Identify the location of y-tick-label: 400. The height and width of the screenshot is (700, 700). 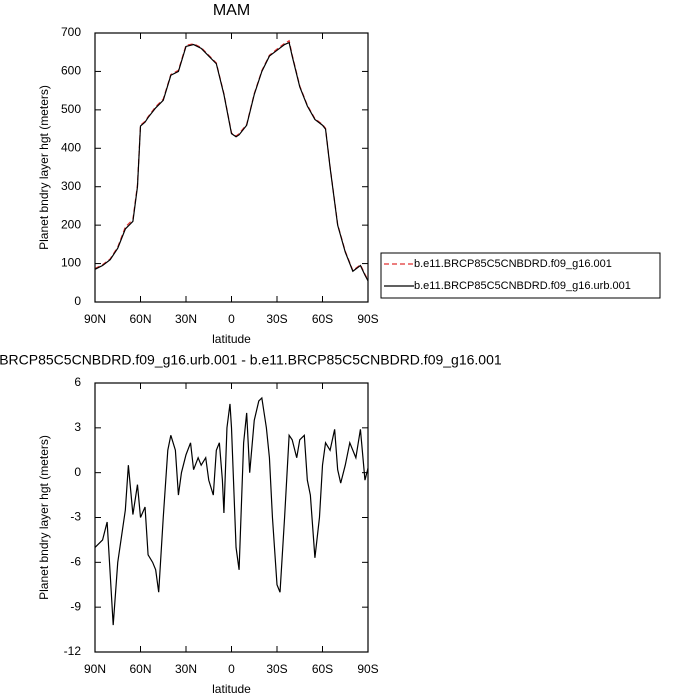
(71, 147).